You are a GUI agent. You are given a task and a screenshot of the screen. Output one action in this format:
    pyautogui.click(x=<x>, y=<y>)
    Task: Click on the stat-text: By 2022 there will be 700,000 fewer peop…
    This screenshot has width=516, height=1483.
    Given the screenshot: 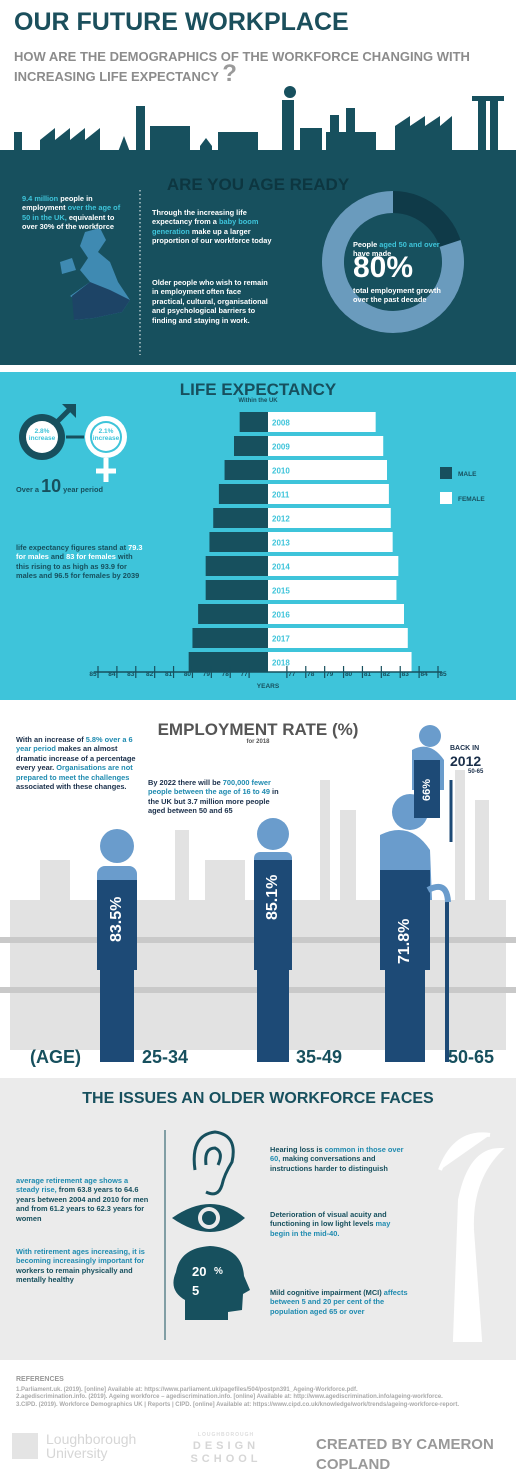 What is the action you would take?
    pyautogui.click(x=214, y=797)
    